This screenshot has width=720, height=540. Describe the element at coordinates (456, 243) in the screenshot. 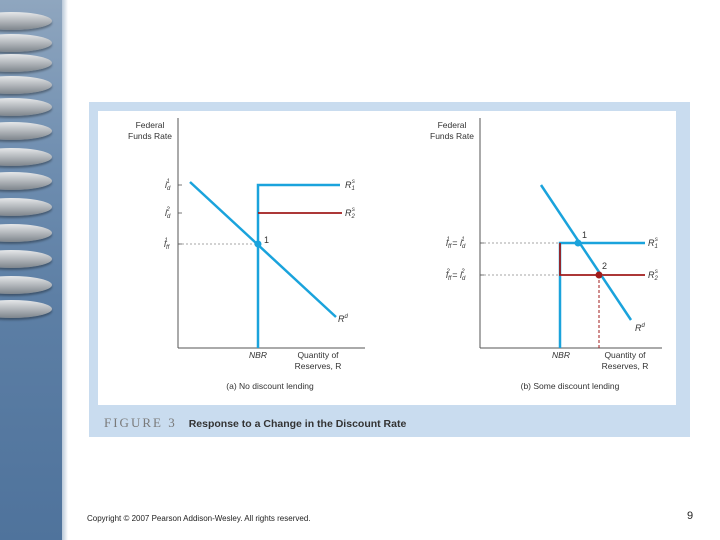

I see `tick-label-eq1-b: iff1 = id1` at that location.